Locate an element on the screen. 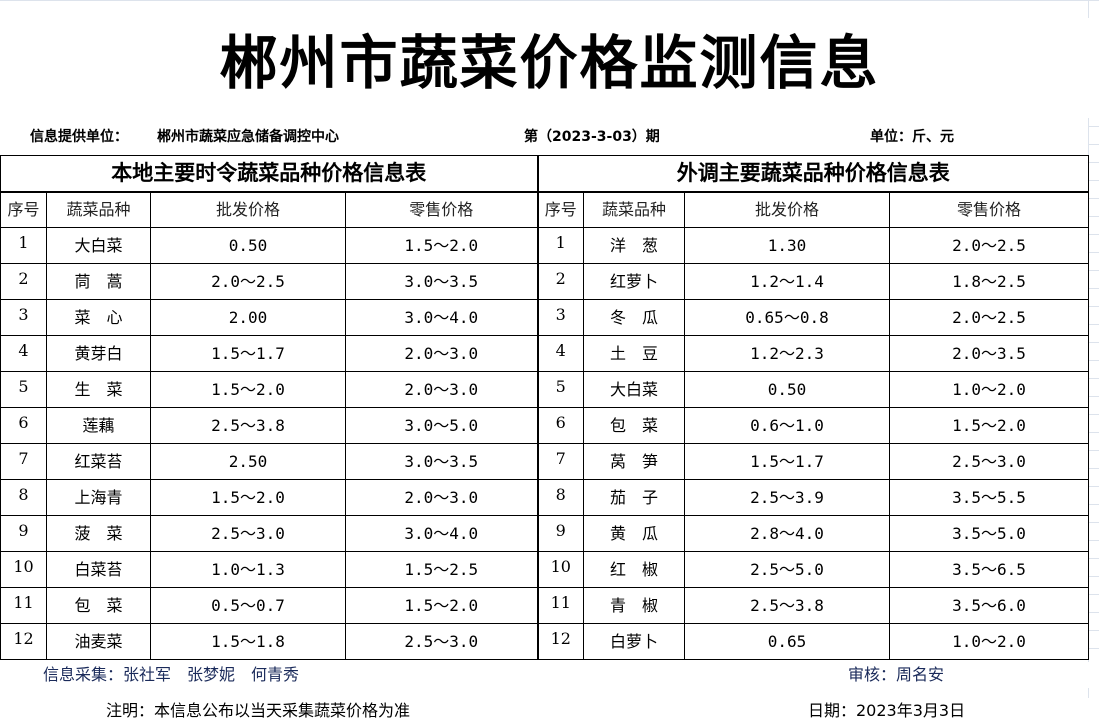 Image resolution: width=1099 pixels, height=728 pixels. external-variety-cell: 土 豆 is located at coordinates (634, 353).